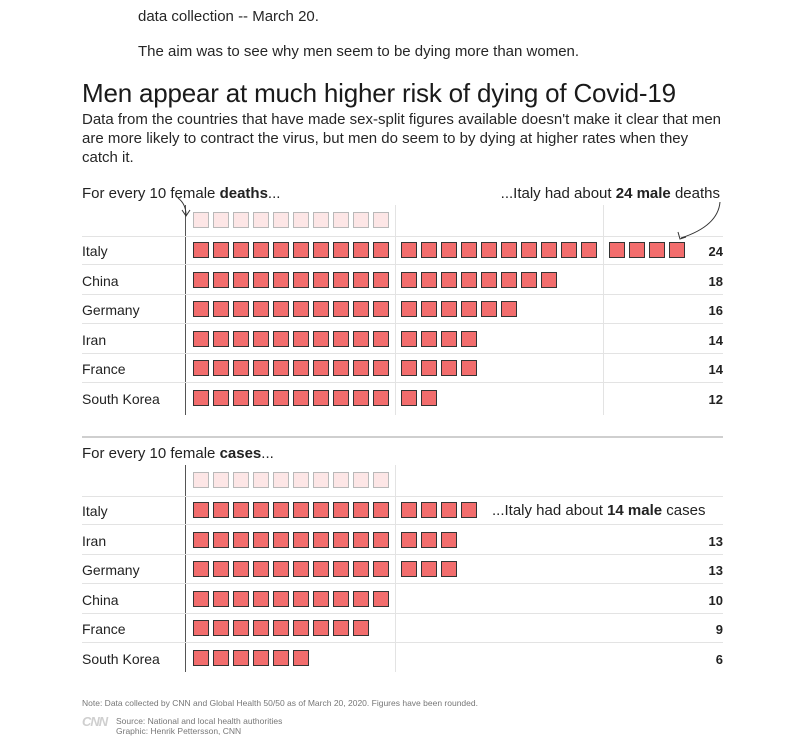  What do you see at coordinates (715, 310) in the screenshot?
I see `row-value: 16` at bounding box center [715, 310].